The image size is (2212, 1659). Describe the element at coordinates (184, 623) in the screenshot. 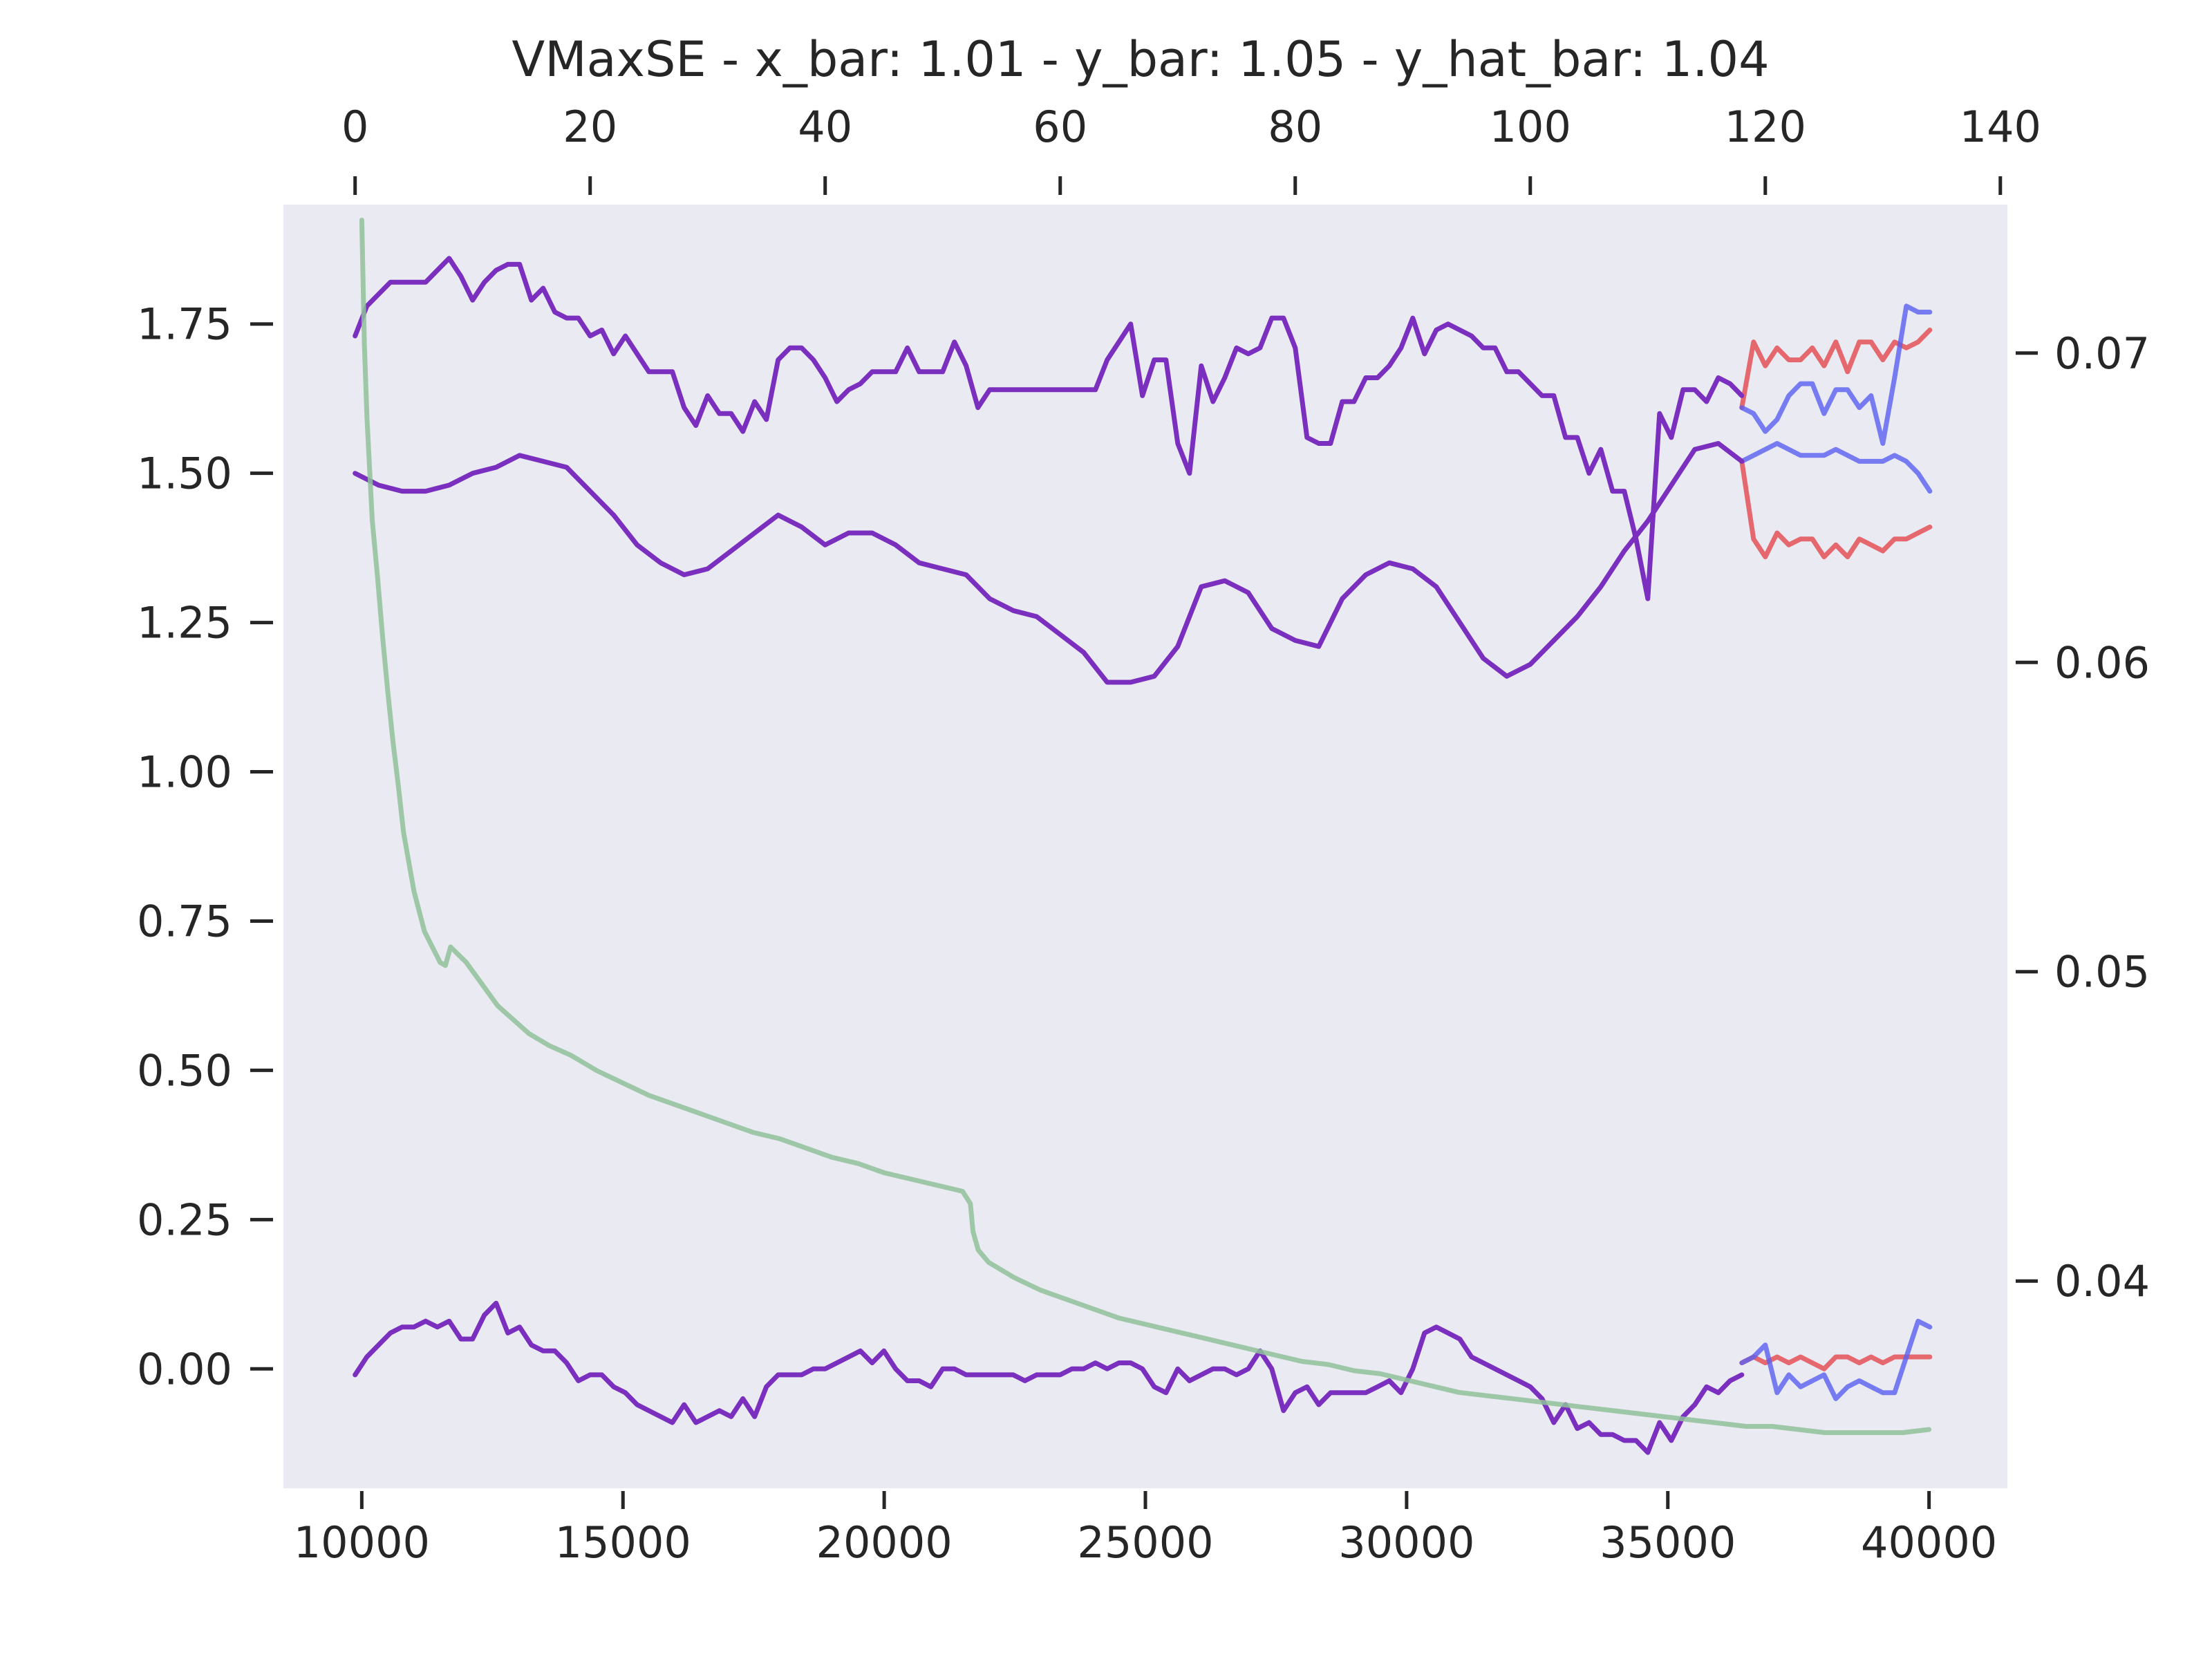

I see `y-left-tick-label: 1.25` at that location.